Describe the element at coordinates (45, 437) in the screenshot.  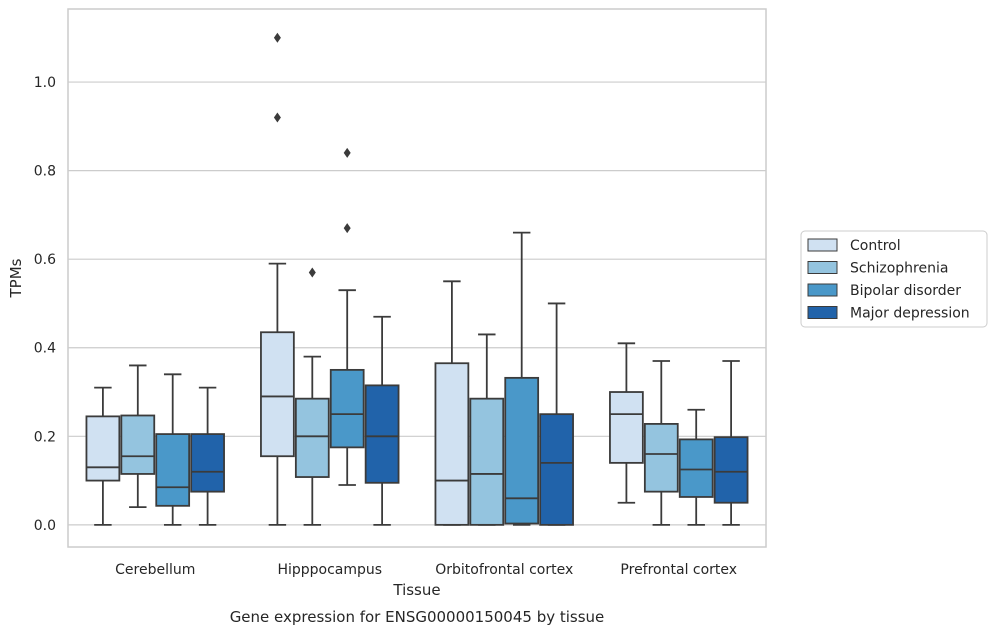
I see `y-tick-label: 0.2` at that location.